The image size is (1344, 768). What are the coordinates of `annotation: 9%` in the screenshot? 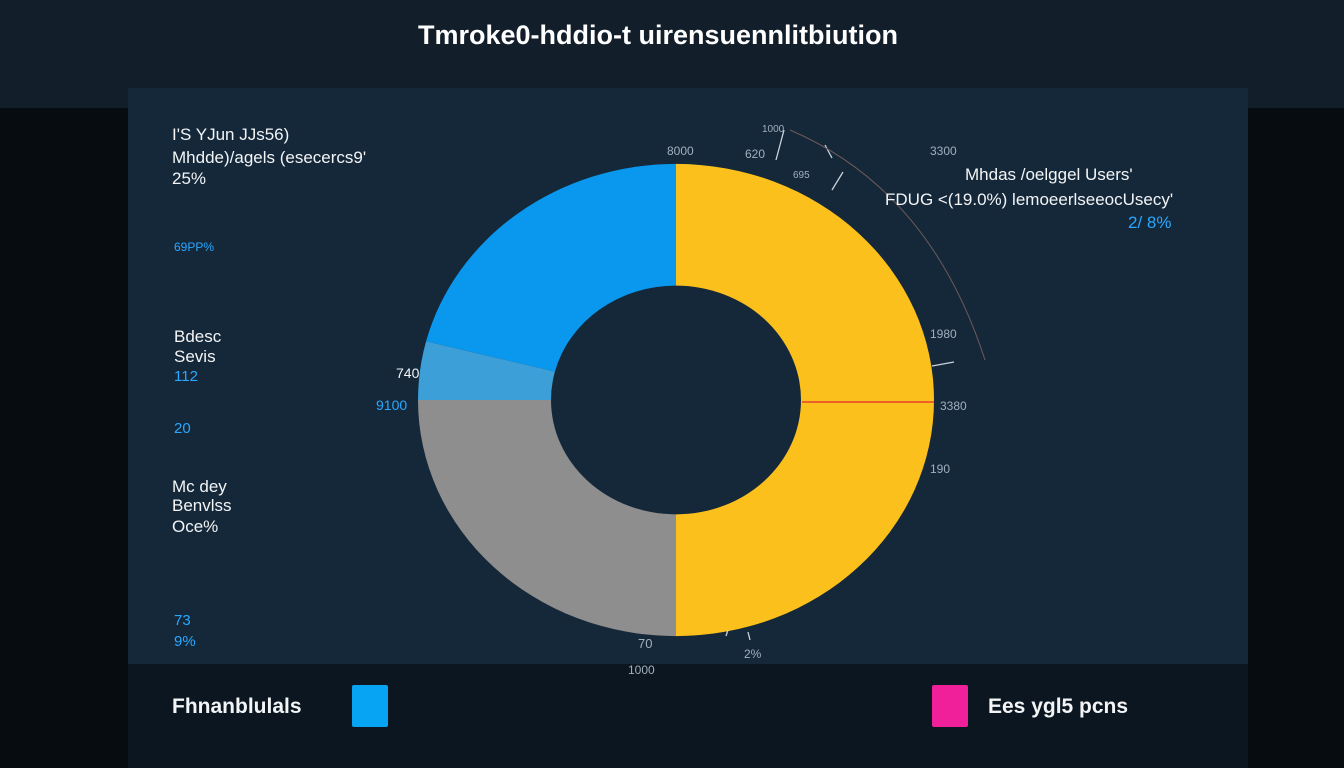 It's located at (185, 641).